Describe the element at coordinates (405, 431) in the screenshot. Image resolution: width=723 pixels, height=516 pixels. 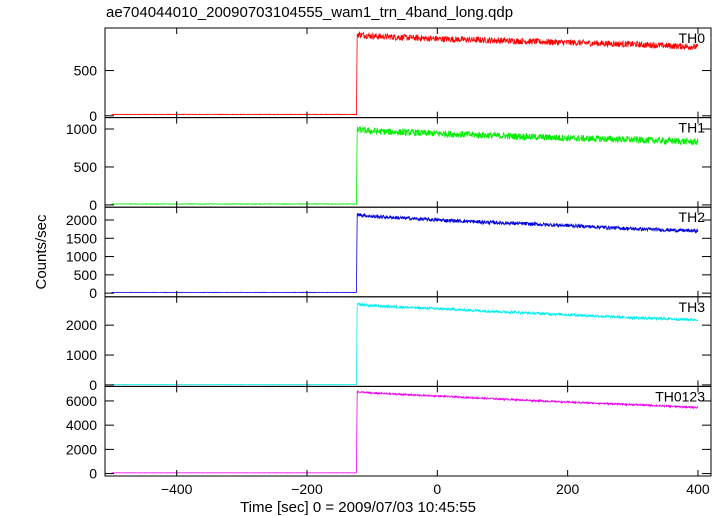
I see `series-line-th0123` at that location.